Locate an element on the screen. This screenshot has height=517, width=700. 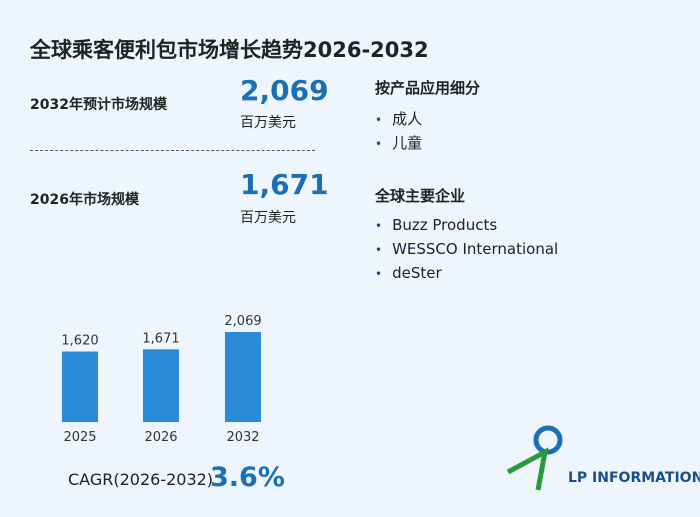
list-item: 儿童 is located at coordinates (398, 144).